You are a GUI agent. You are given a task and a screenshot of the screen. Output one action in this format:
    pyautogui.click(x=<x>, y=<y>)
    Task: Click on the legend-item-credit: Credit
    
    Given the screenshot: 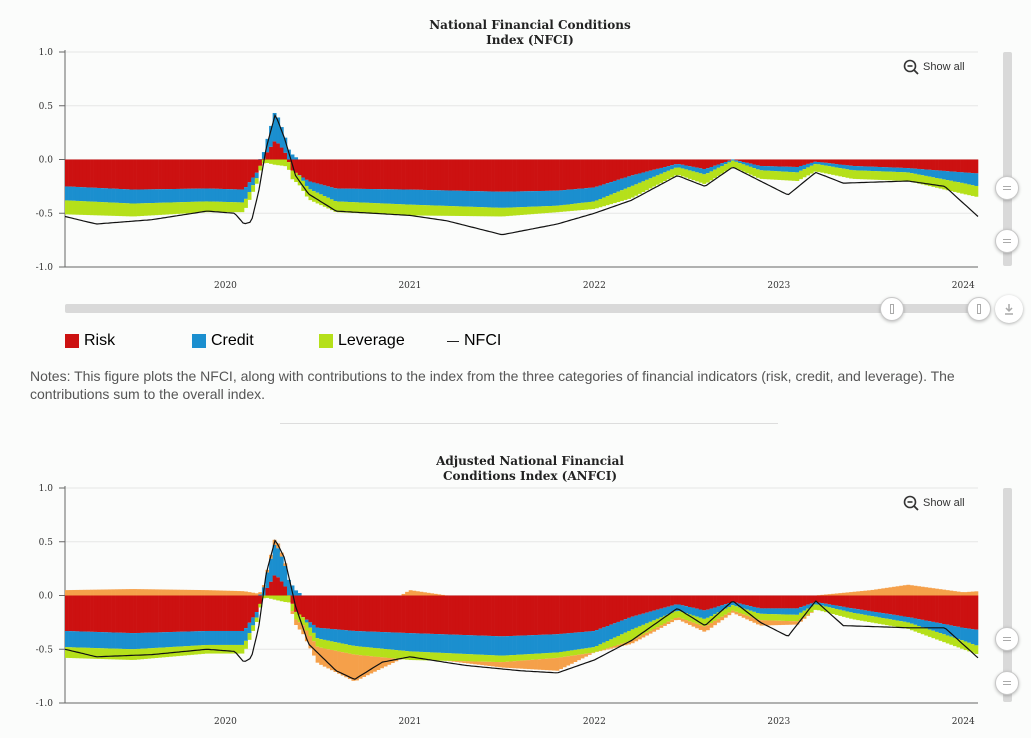 What is the action you would take?
    pyautogui.click(x=223, y=341)
    